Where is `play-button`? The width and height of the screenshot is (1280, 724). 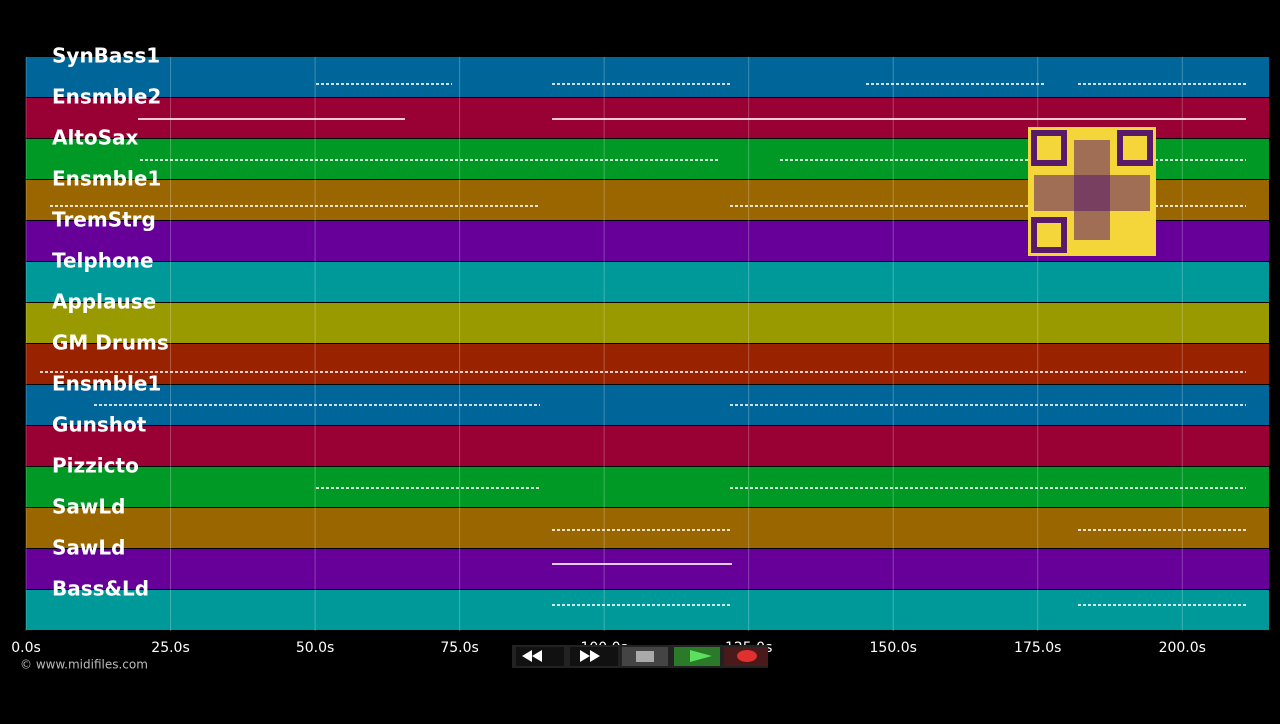
play-button is located at coordinates (697, 656).